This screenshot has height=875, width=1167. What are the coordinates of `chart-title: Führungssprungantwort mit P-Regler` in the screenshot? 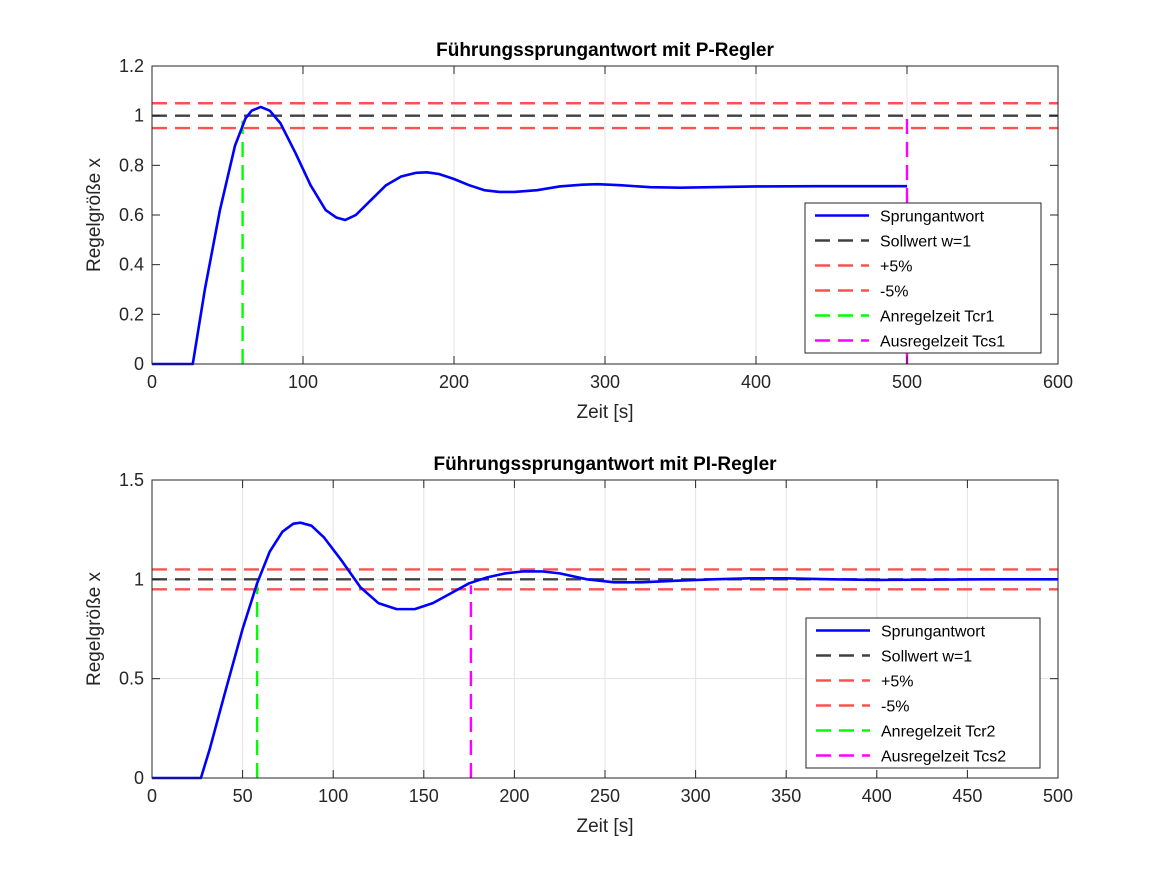 It's located at (605, 50).